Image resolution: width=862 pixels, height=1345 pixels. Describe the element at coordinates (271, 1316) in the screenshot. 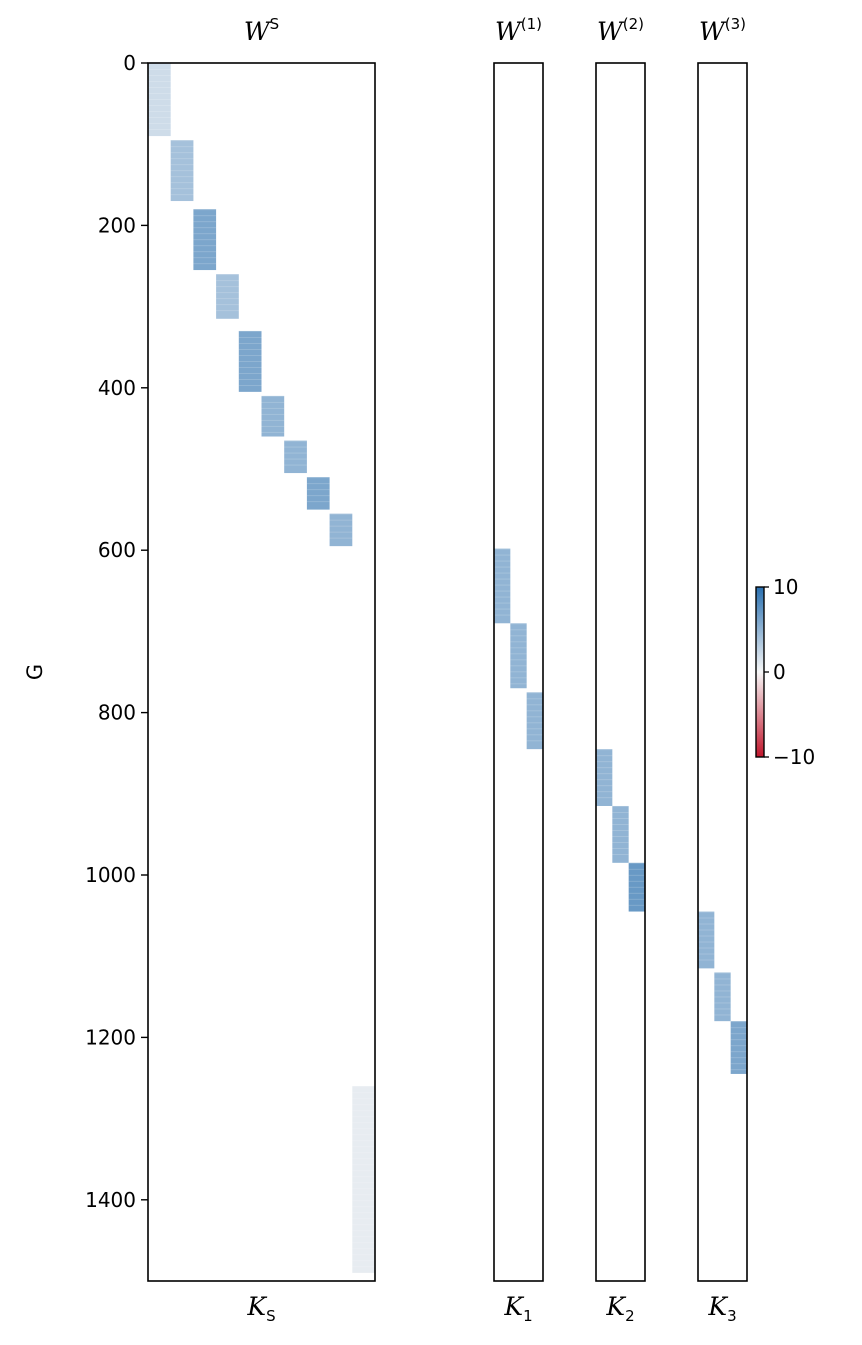

I see `panel-x-label-subscript: S` at that location.